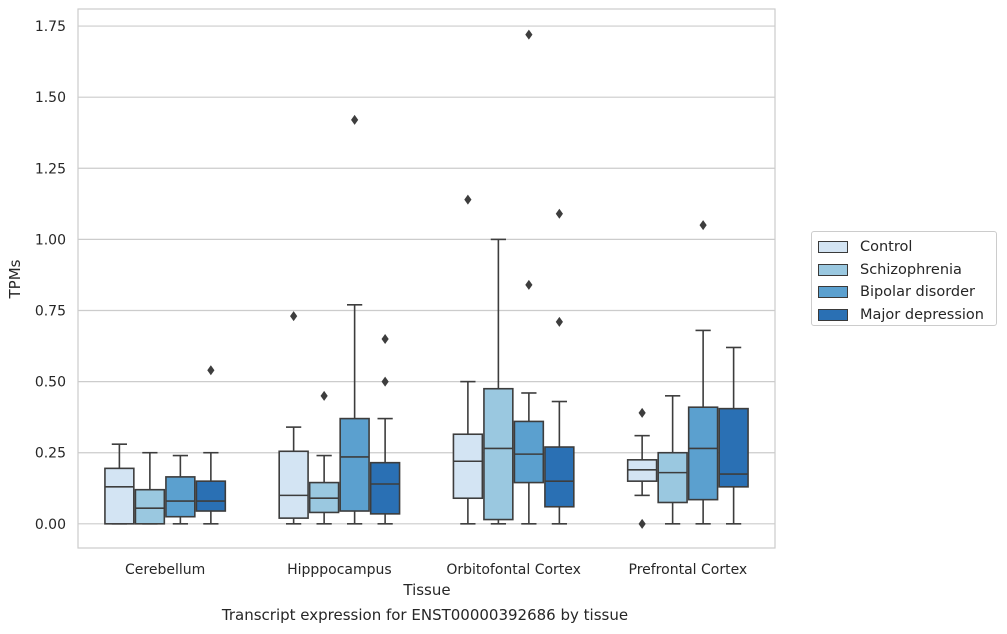 Image resolution: width=1007 pixels, height=634 pixels. I want to click on legend-item: Control, so click(907, 247).